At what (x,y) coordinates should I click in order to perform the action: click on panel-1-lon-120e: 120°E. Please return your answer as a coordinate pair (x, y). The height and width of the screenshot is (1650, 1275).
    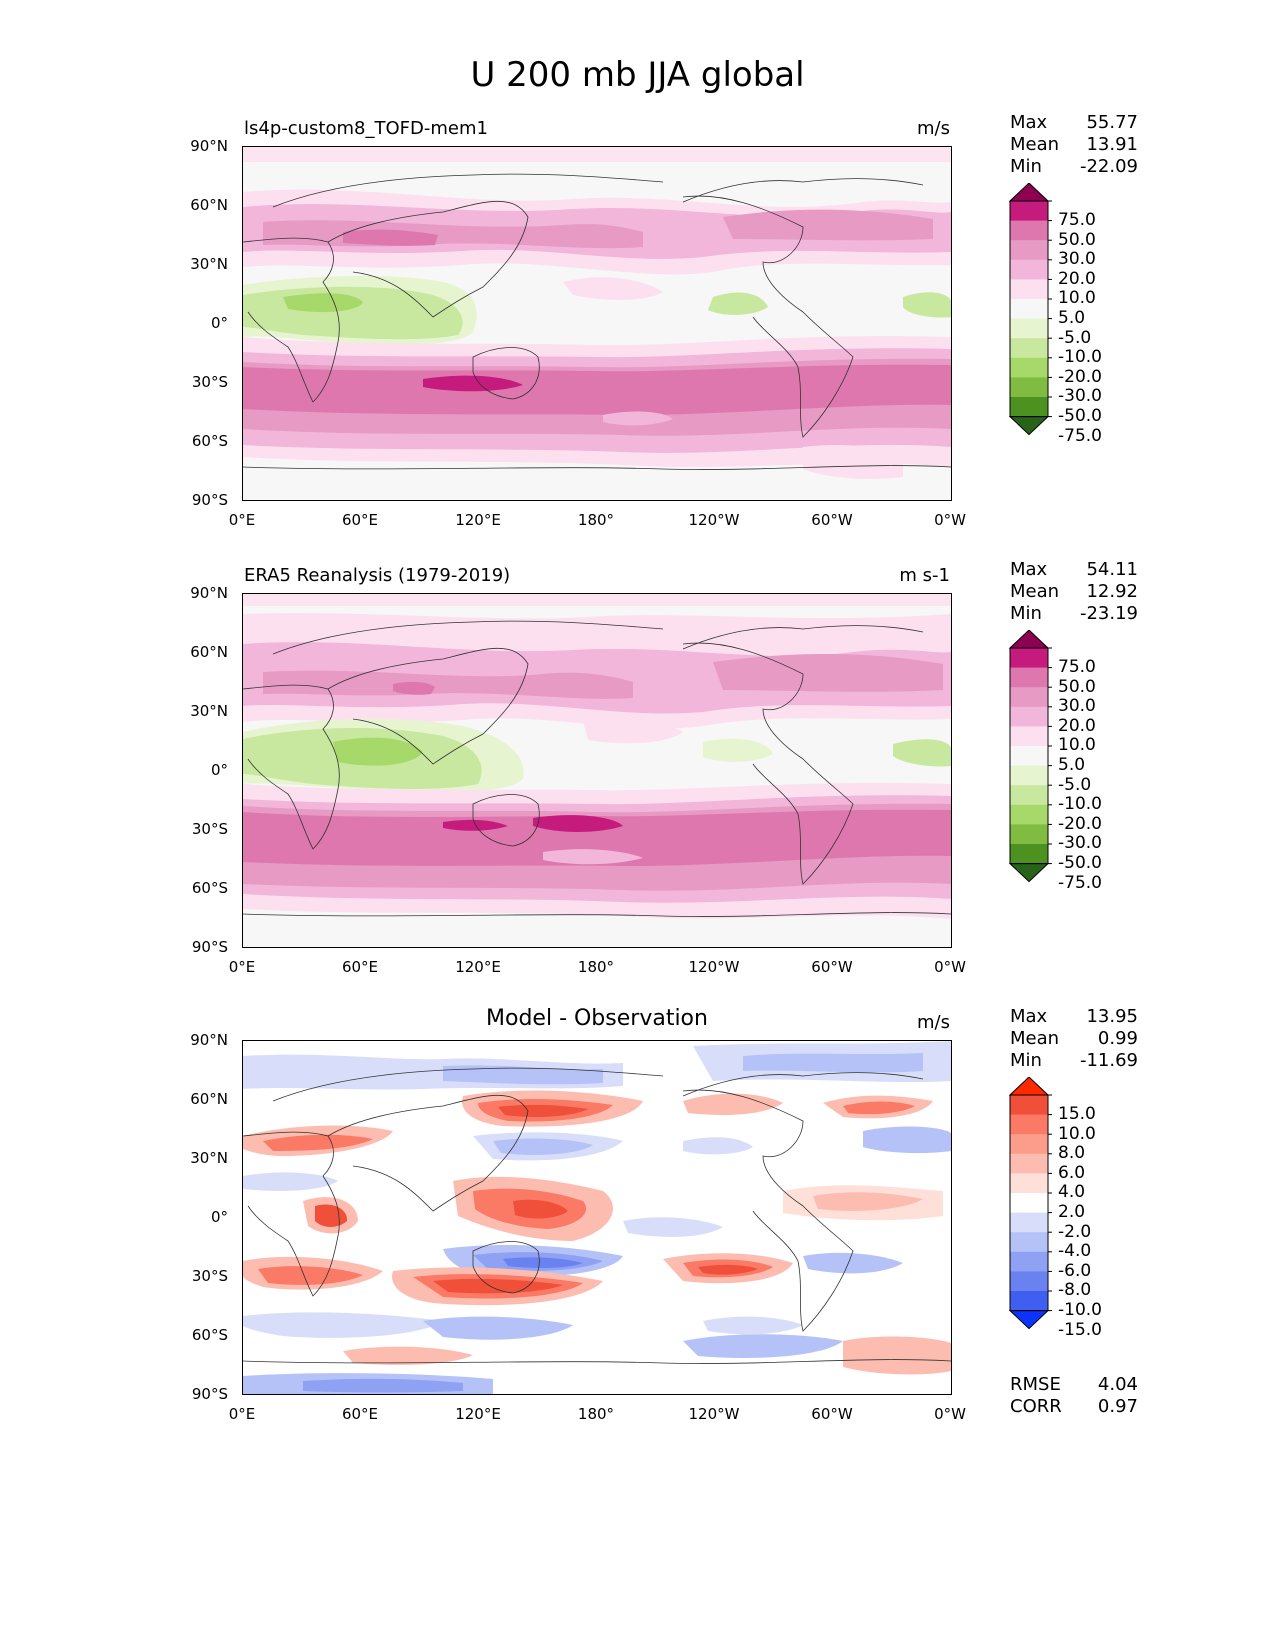
    Looking at the image, I should click on (478, 520).